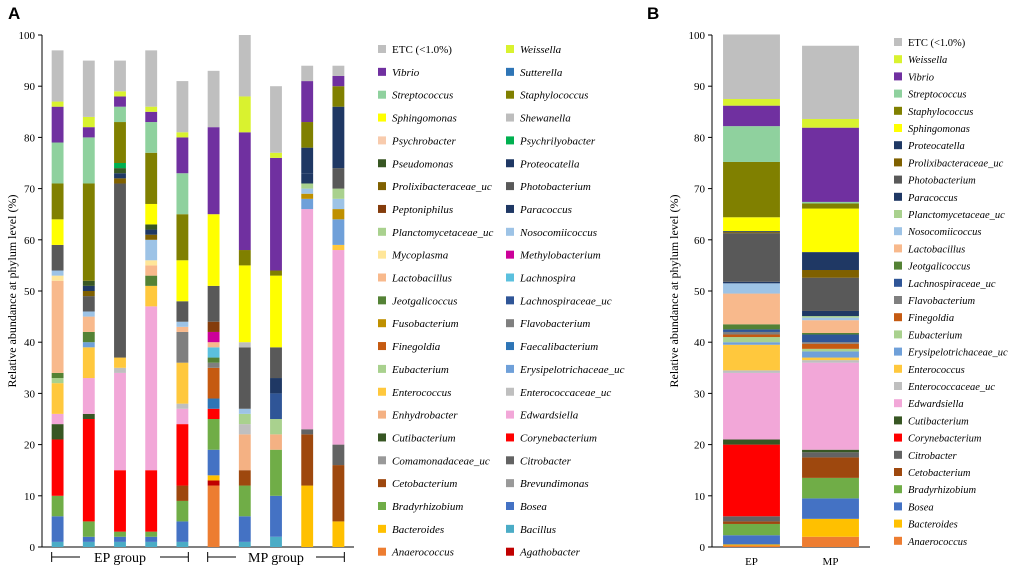 This screenshot has width=1021, height=568. Describe the element at coordinates (558, 347) in the screenshot. I see `chart-a-legend-label: Faecalibacterium` at that location.